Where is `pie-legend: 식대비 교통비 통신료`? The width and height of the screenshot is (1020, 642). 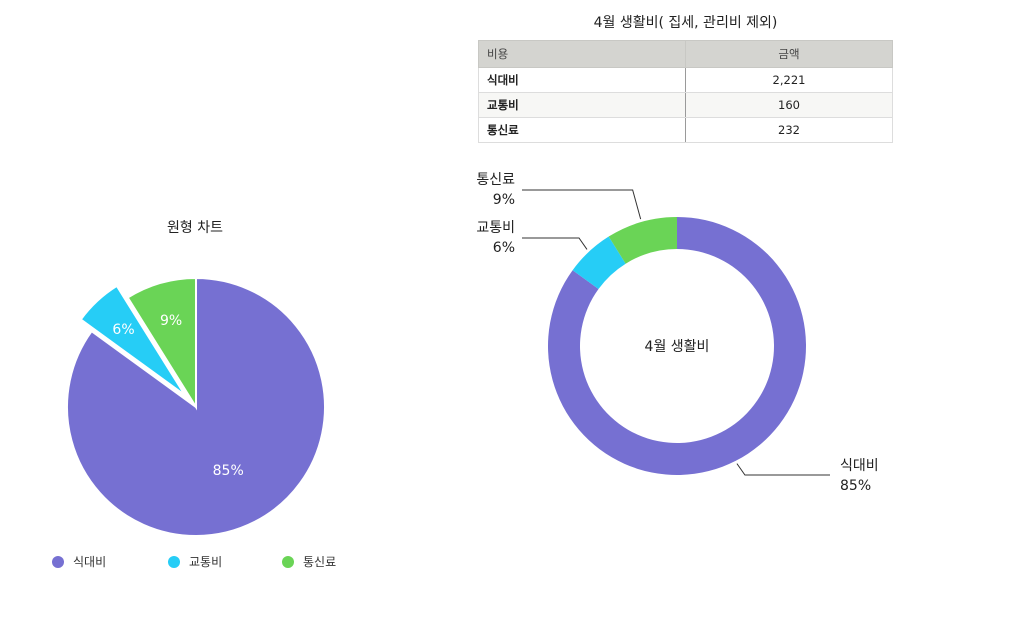
pie-legend: 식대비 교통비 통신료 is located at coordinates (194, 562).